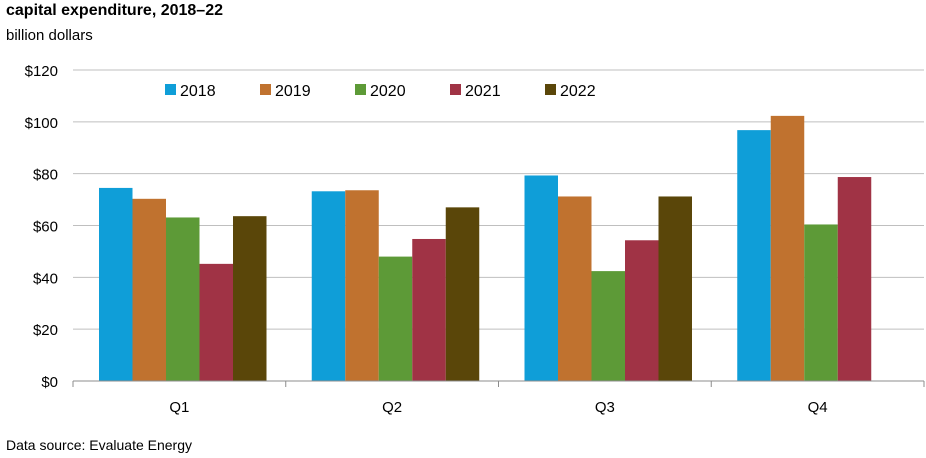  I want to click on legend-label-2021: 2021, so click(483, 91).